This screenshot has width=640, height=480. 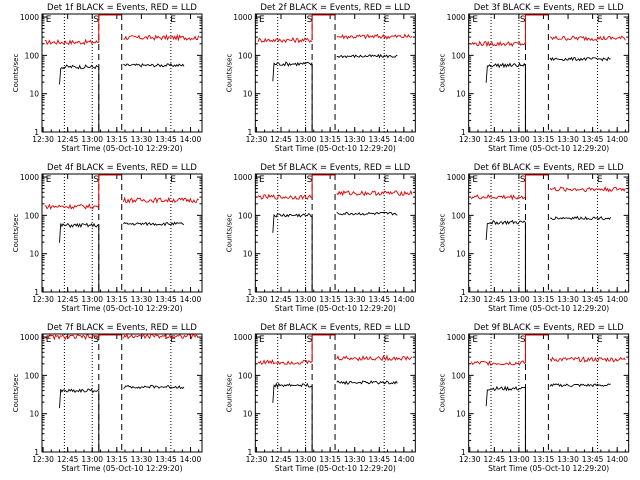 I want to click on panel-title: Det 5f BLACK = Events, RED = LLD, so click(x=335, y=168).